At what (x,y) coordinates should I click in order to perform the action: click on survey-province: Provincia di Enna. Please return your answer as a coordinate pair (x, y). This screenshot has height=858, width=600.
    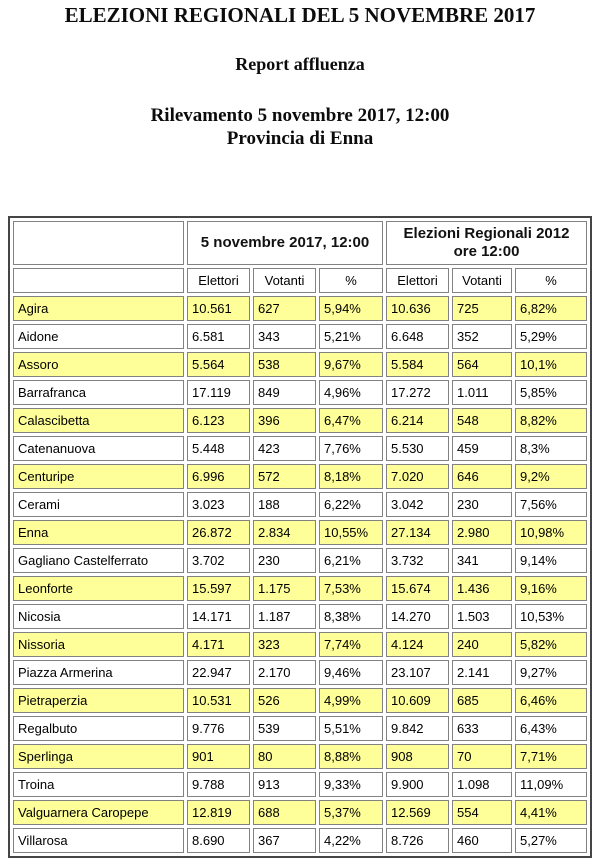
    Looking at the image, I should click on (300, 139).